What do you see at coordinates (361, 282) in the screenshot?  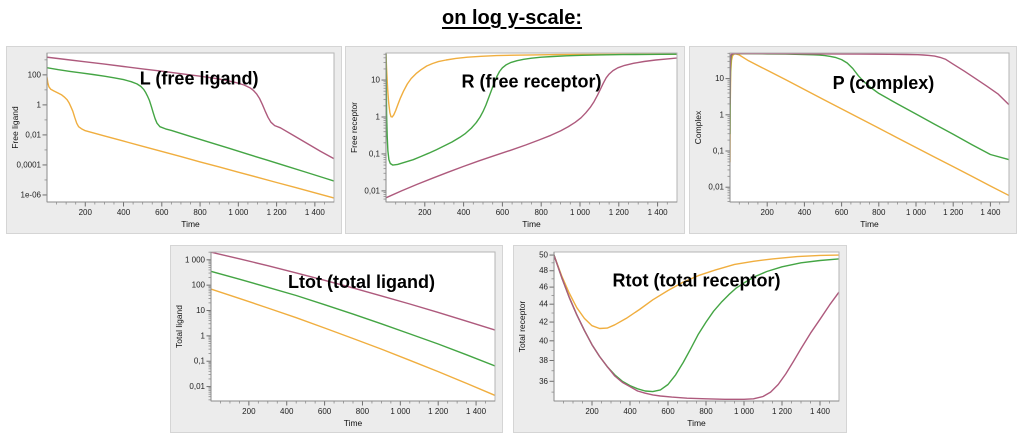 I see `chart-title: Ltot (total ligand)` at bounding box center [361, 282].